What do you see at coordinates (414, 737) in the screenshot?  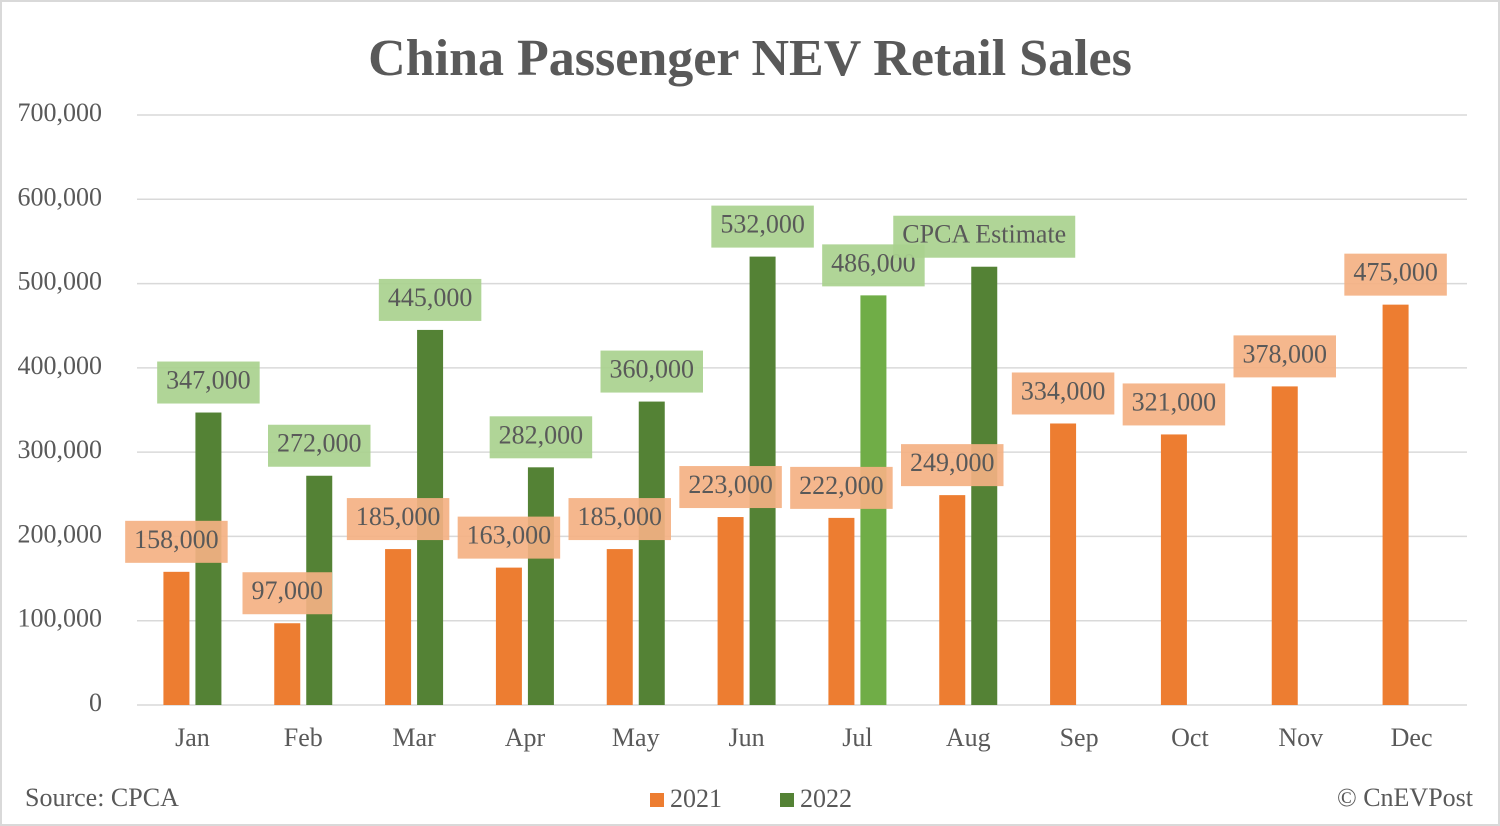 I see `x-tick-label: Mar` at bounding box center [414, 737].